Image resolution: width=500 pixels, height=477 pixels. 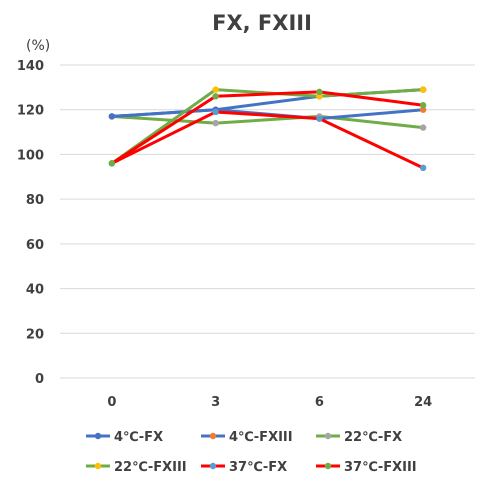 I want to click on y-tick-label: 20, so click(x=35, y=334).